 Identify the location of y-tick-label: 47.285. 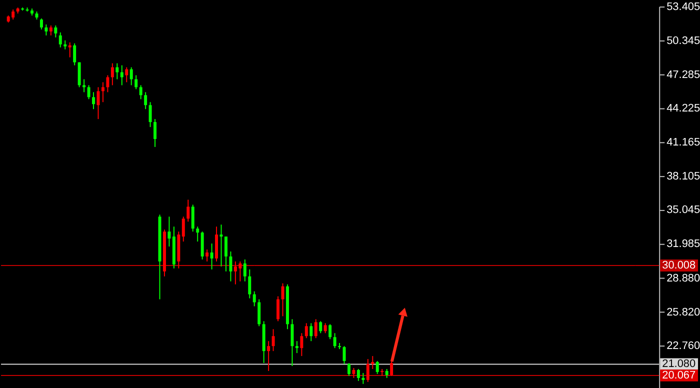
(683, 74).